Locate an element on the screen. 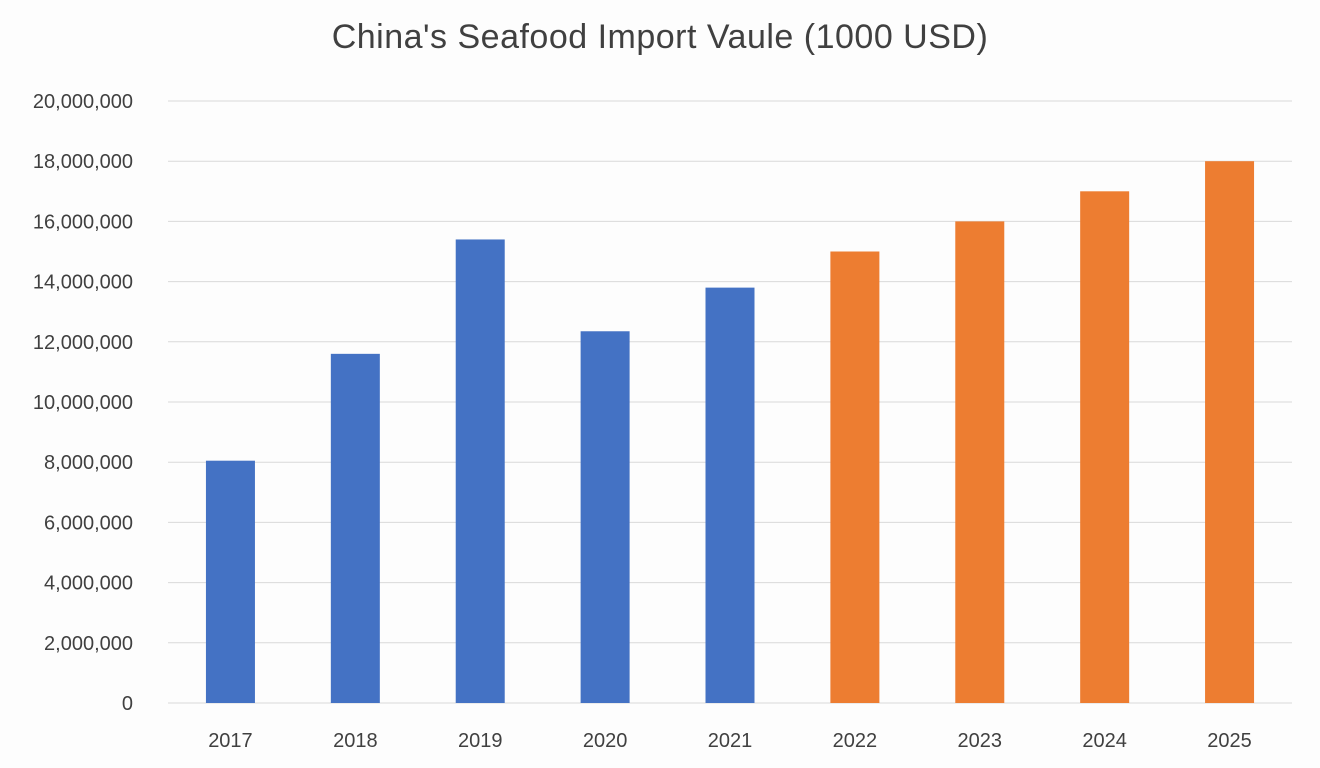 This screenshot has height=768, width=1320. x-tick-label: 2020 is located at coordinates (605, 741).